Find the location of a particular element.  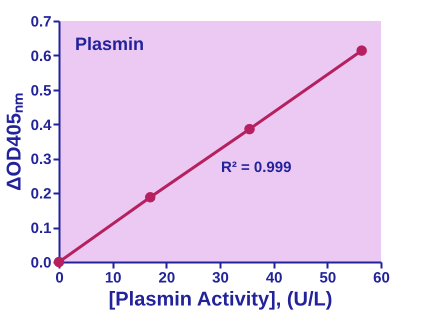

y-tick-label: 0.6 is located at coordinates (41, 56).